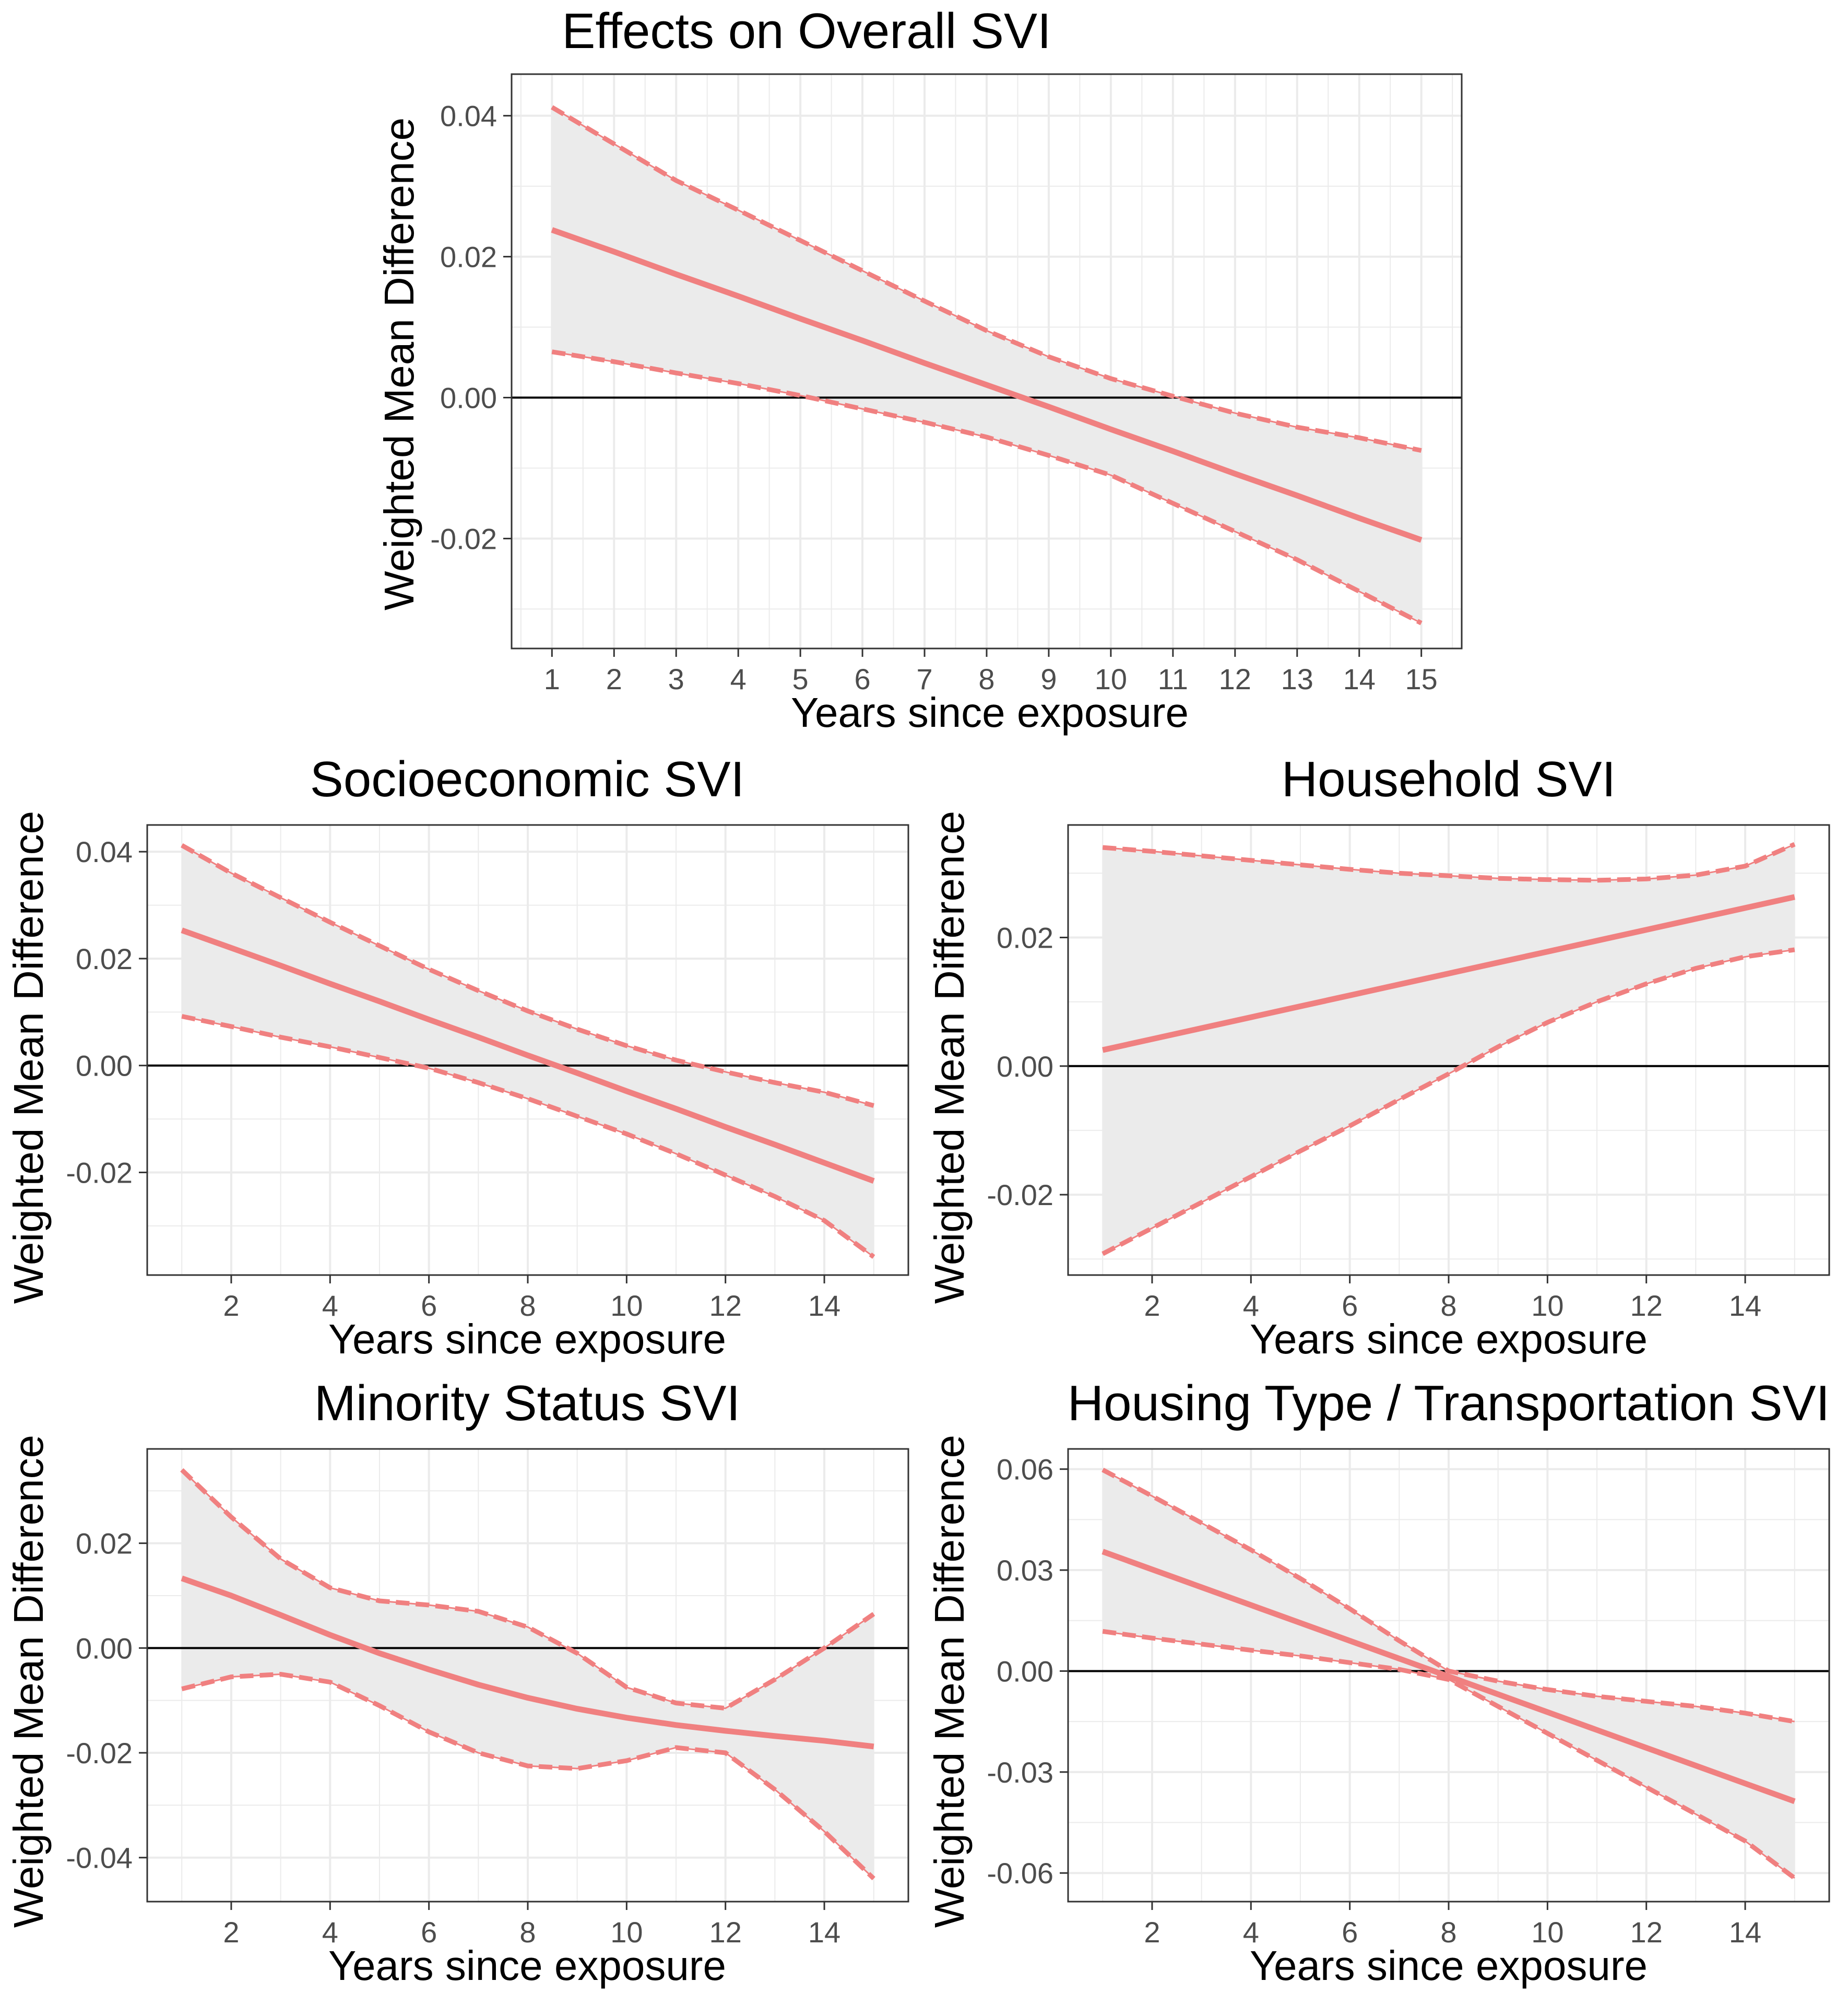 The height and width of the screenshot is (2005, 1848). I want to click on plot-area: 2 4 6 8 10 12 14 -0.02 0.00 0.02, so click(1408, 1073).